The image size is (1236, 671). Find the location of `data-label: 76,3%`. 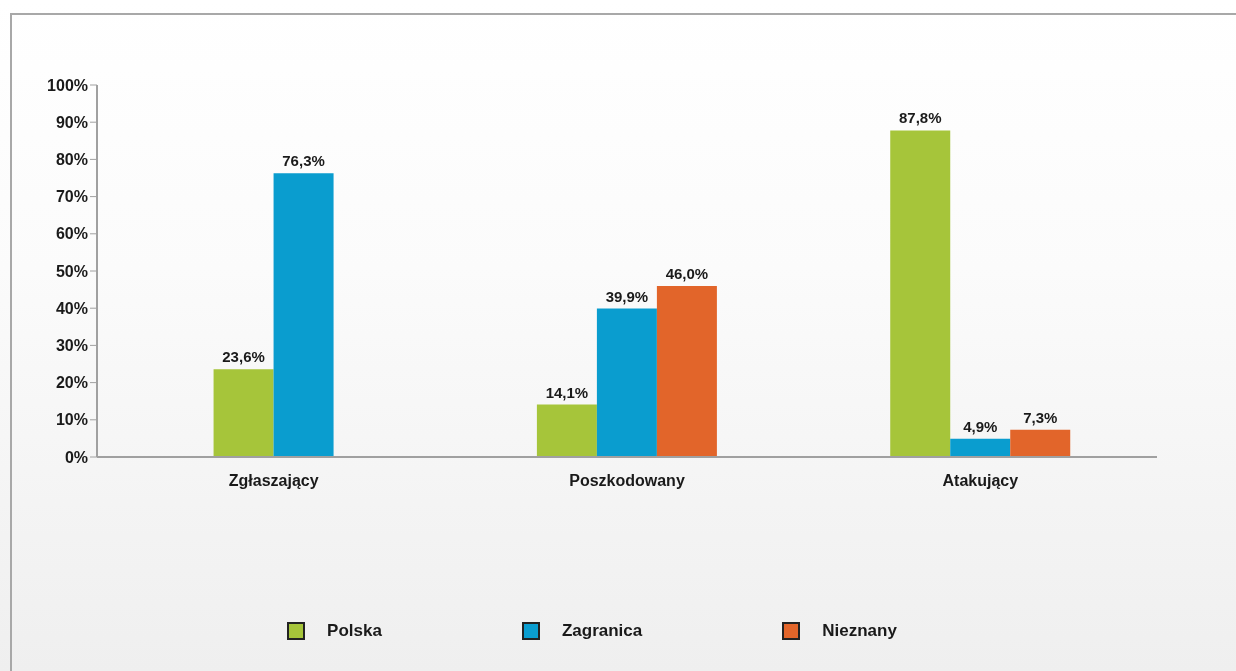

data-label: 76,3% is located at coordinates (303, 161).